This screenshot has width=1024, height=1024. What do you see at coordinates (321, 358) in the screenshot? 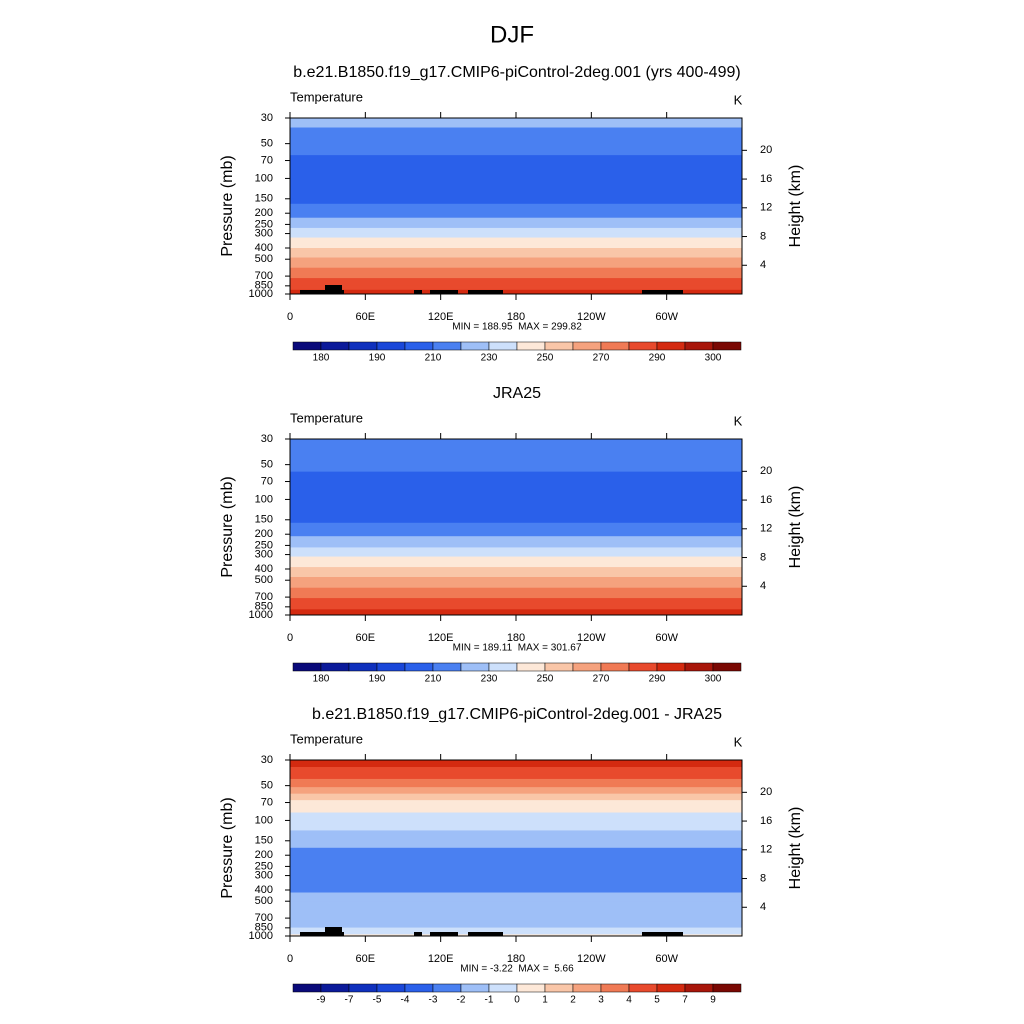
I see `colorbar-label: 180` at bounding box center [321, 358].